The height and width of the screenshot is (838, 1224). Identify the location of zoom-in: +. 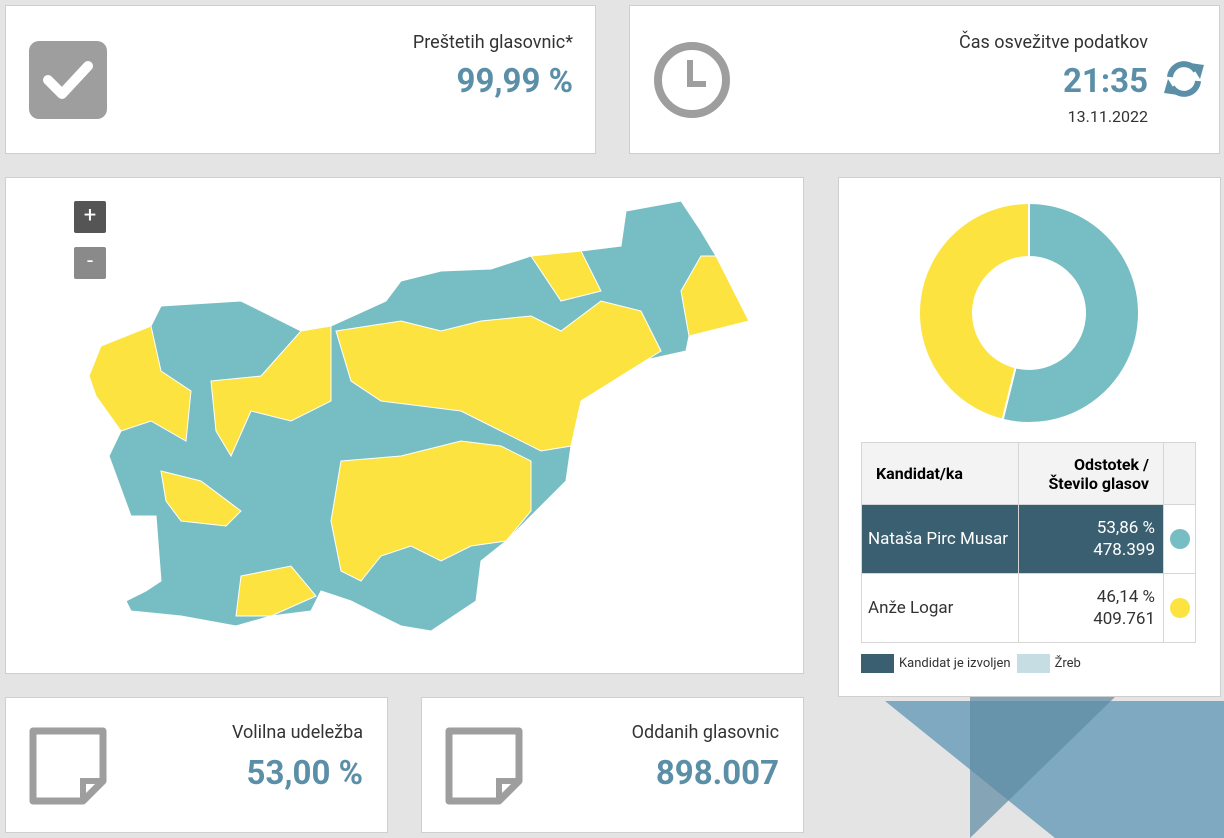
(90, 217).